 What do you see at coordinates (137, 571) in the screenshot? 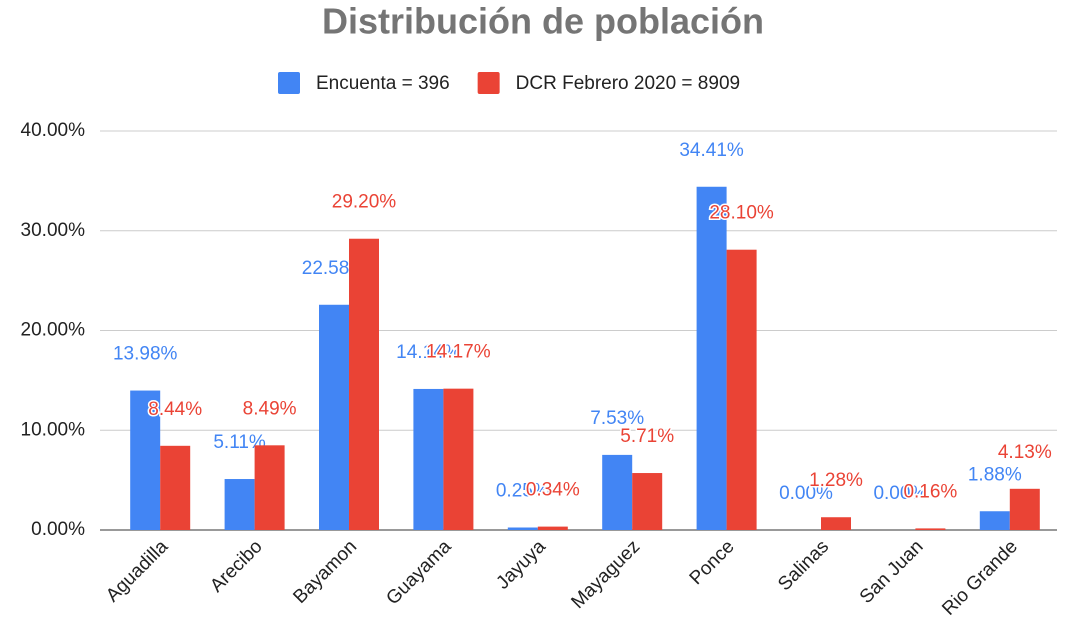
I see `x-tick-label: Aguadilla` at bounding box center [137, 571].